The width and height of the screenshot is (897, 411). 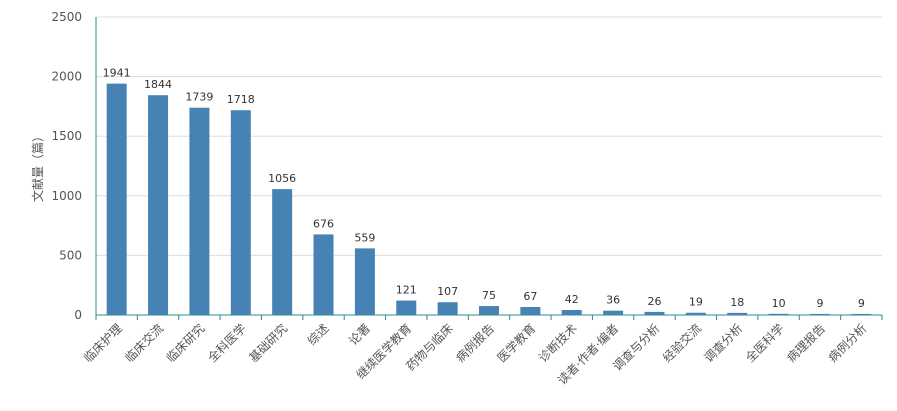 What do you see at coordinates (847, 343) in the screenshot?
I see `x-tick-label: 病例分析` at bounding box center [847, 343].